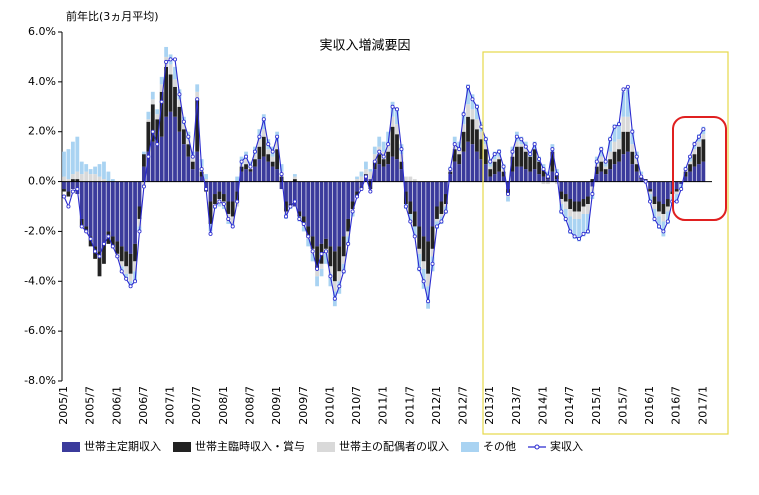 The image size is (759, 495). What do you see at coordinates (702, 405) in the screenshot?
I see `x-tick-label: 2017/1` at bounding box center [702, 405].